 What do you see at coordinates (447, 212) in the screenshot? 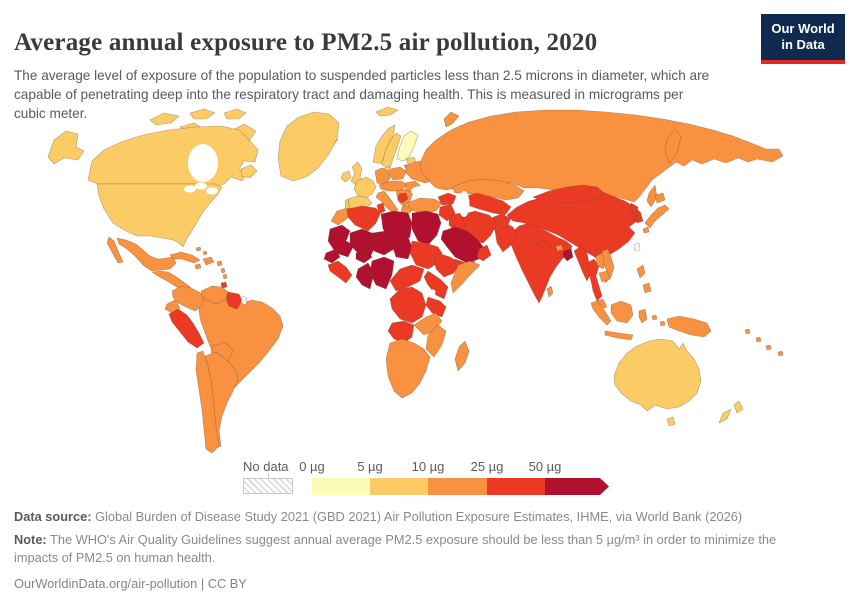
I see `region-syria-levant` at bounding box center [447, 212].